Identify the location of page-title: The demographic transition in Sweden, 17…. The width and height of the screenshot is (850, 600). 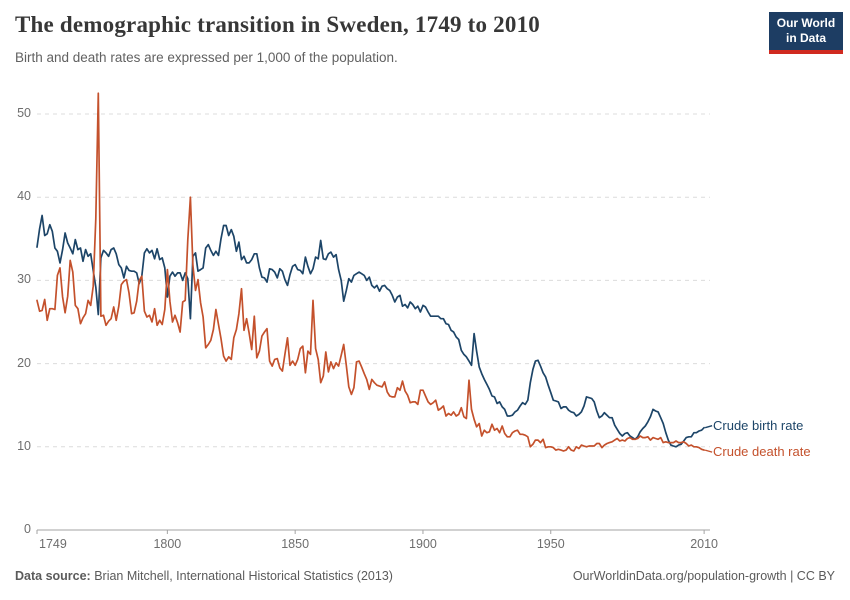
(277, 24).